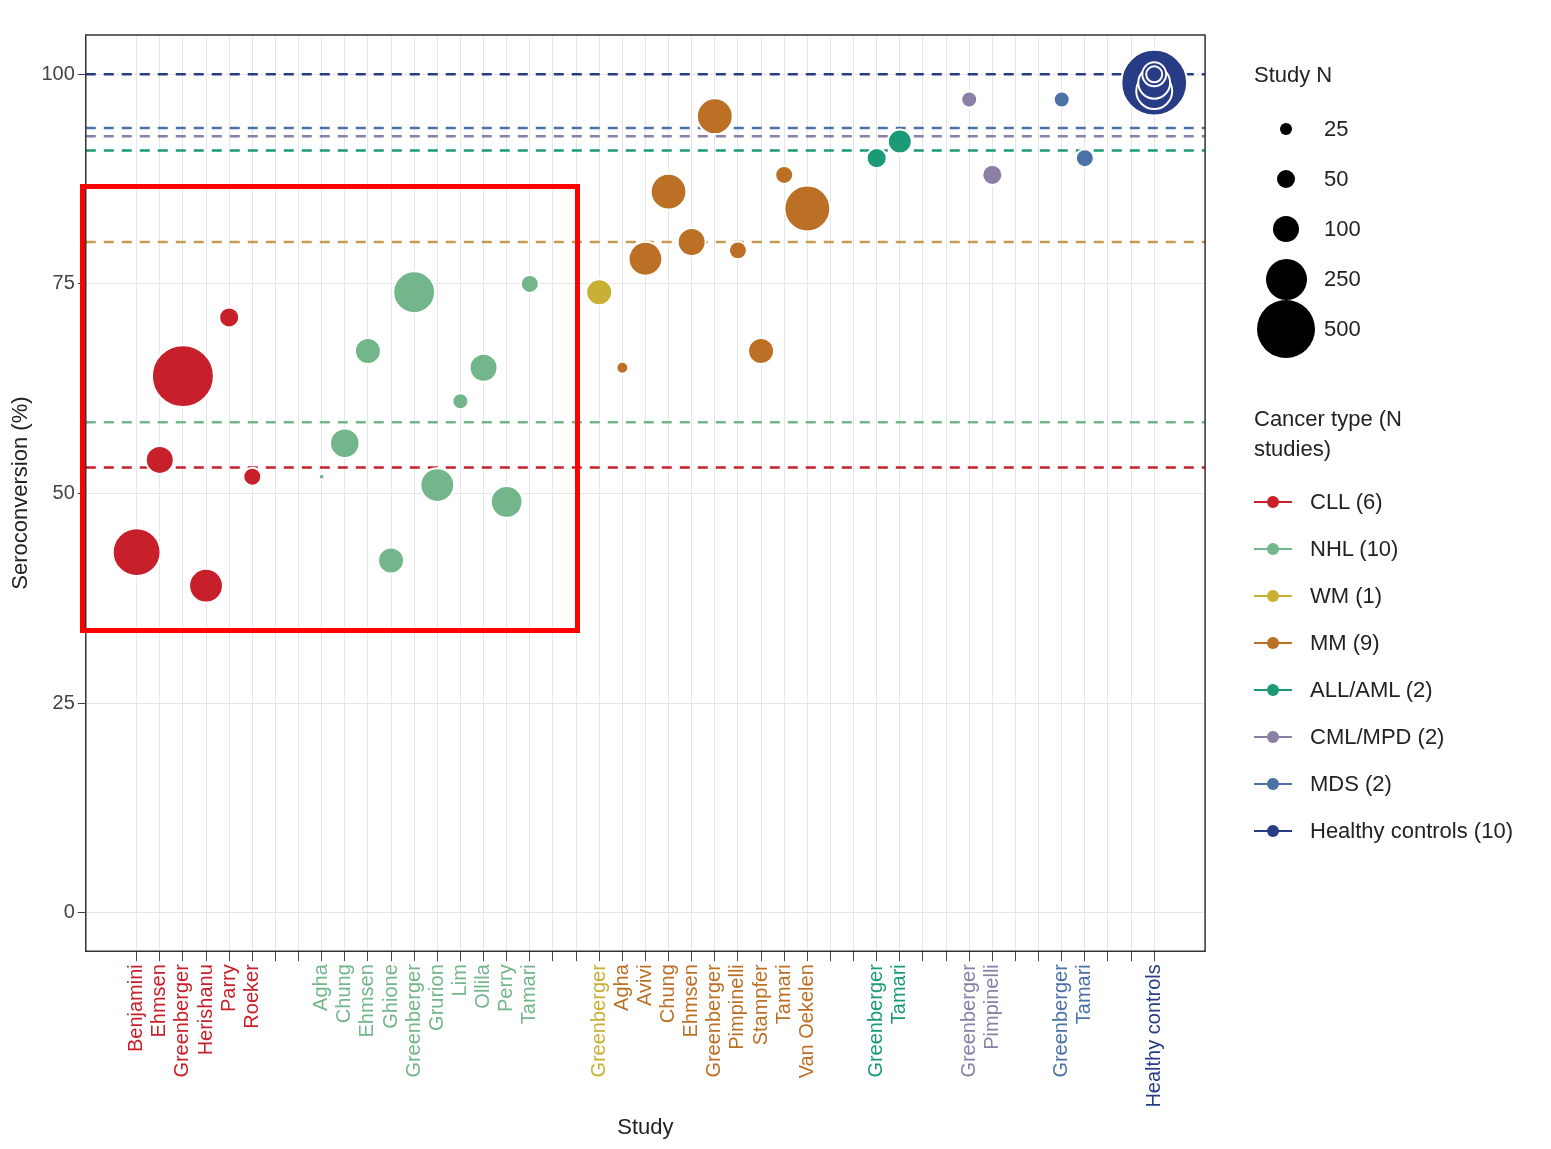  Describe the element at coordinates (1328, 433) in the screenshot. I see `text: Cancer type (N studies)` at that location.